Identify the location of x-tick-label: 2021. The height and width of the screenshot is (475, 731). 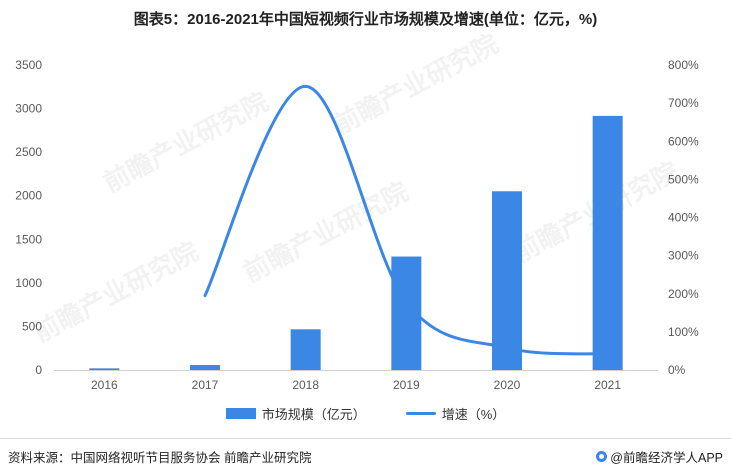
(607, 385).